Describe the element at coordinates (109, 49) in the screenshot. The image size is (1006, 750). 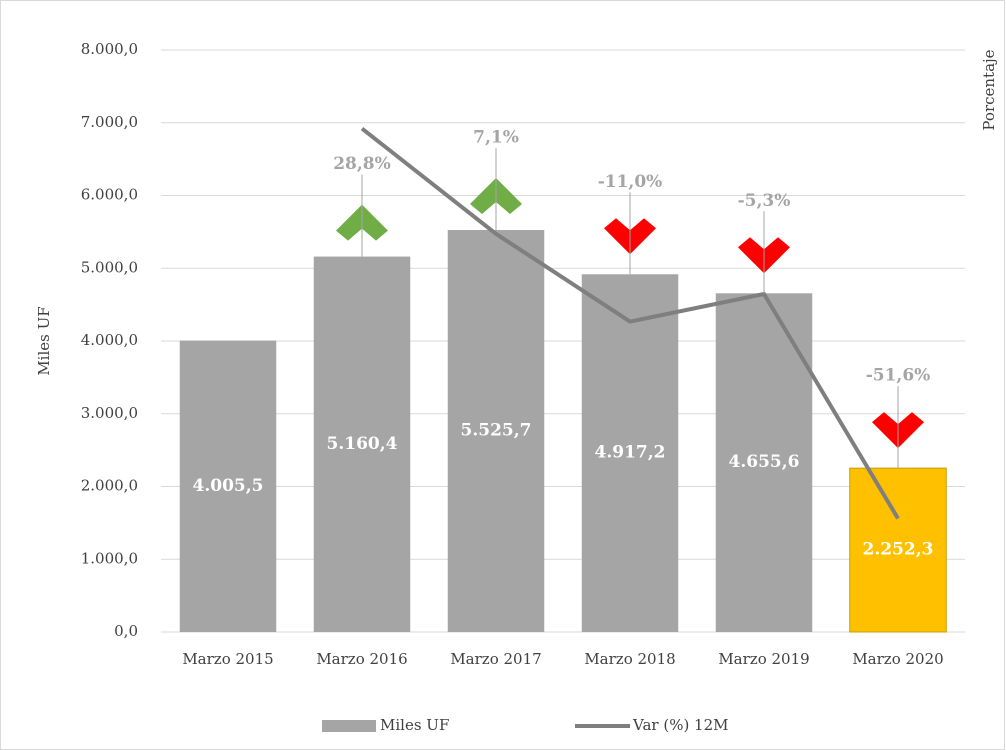
I see `y-tick-label: 8.000,0` at that location.